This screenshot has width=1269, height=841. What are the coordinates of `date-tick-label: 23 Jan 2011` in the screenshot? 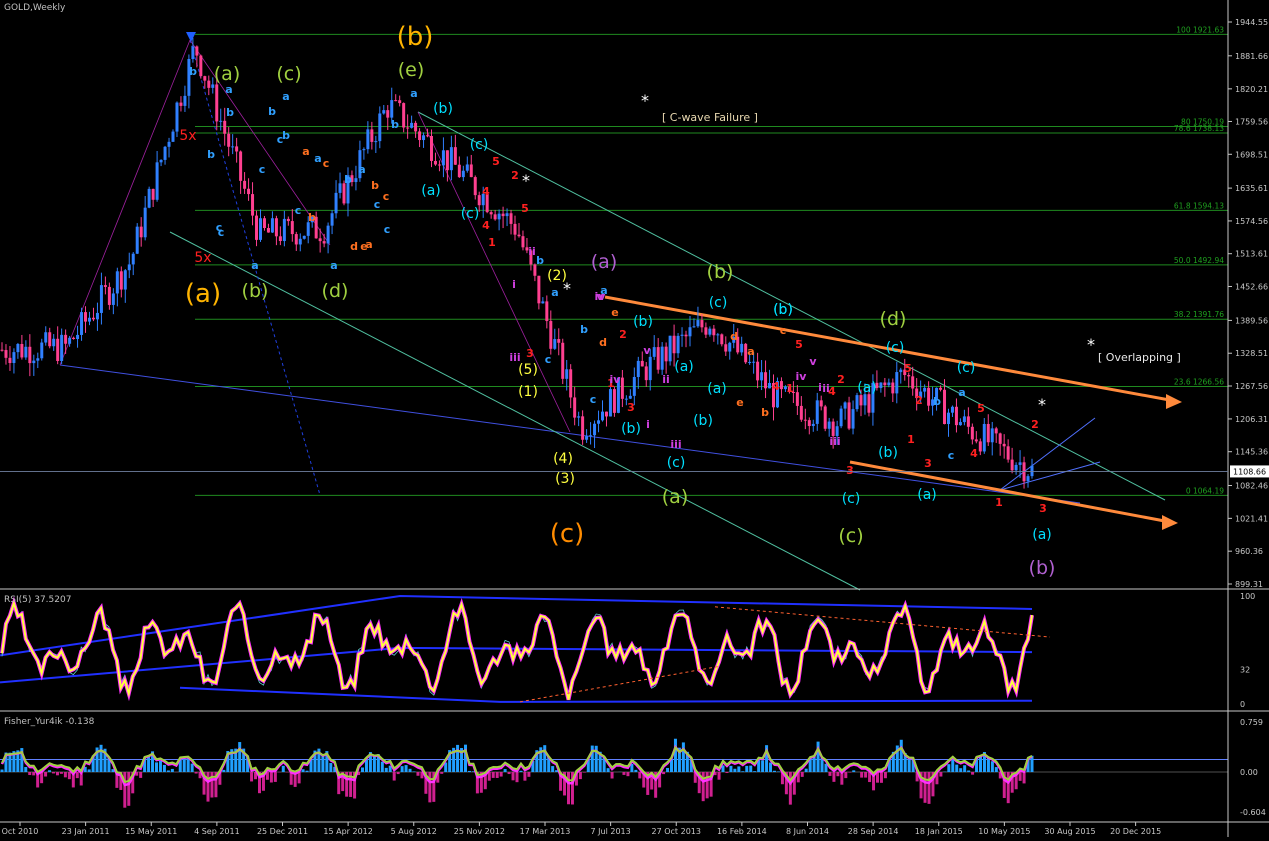 It's located at (86, 831).